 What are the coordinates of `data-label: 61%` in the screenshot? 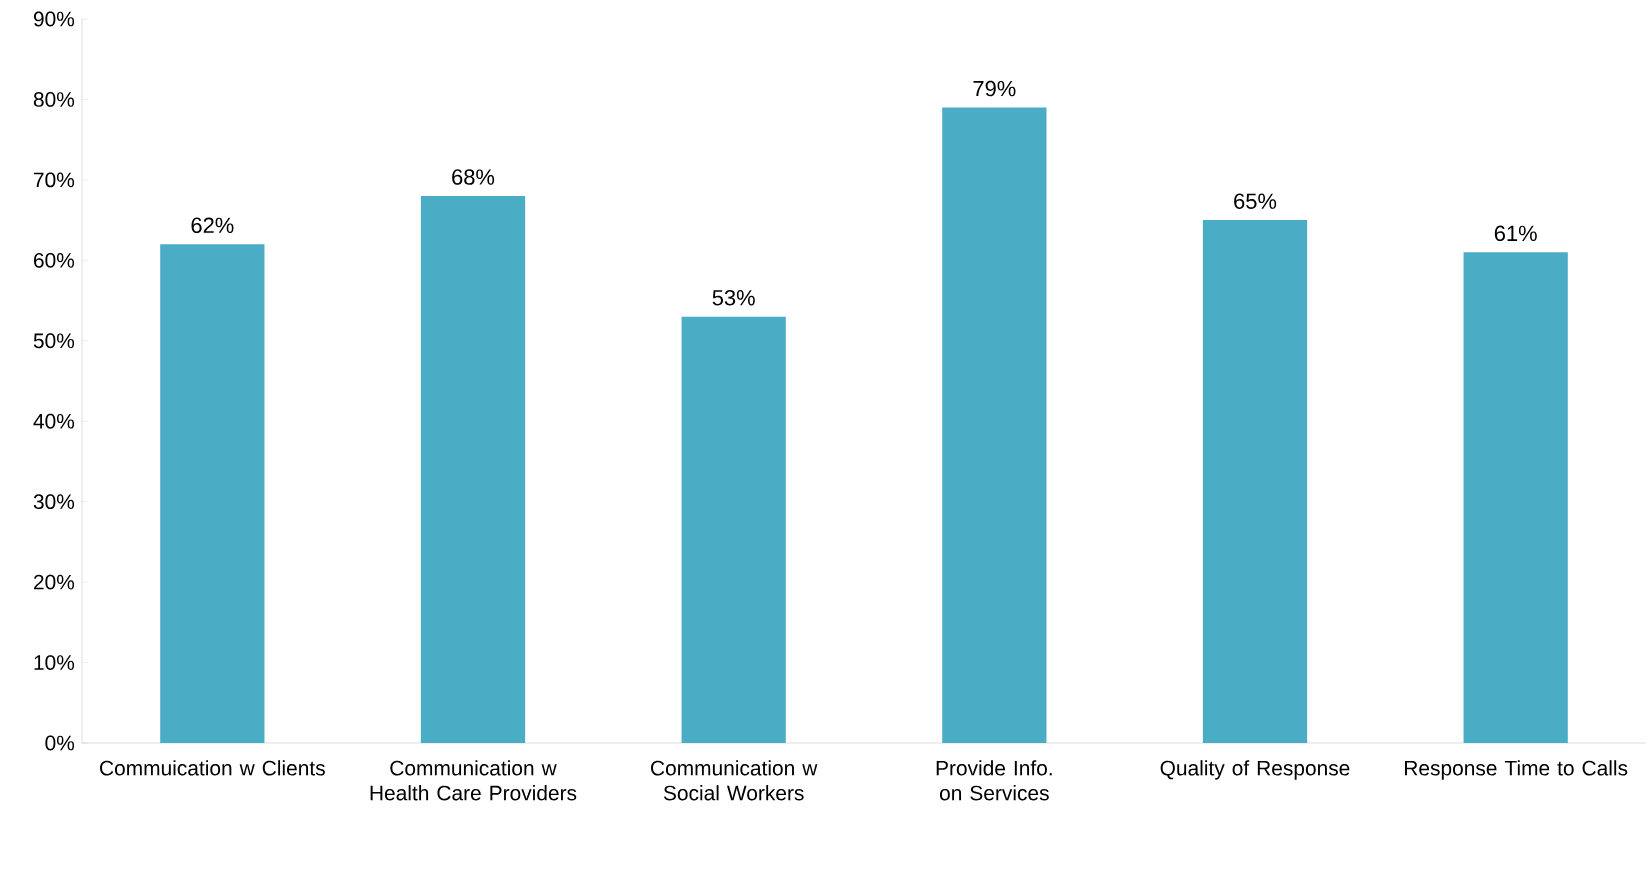 It's located at (1515, 233).